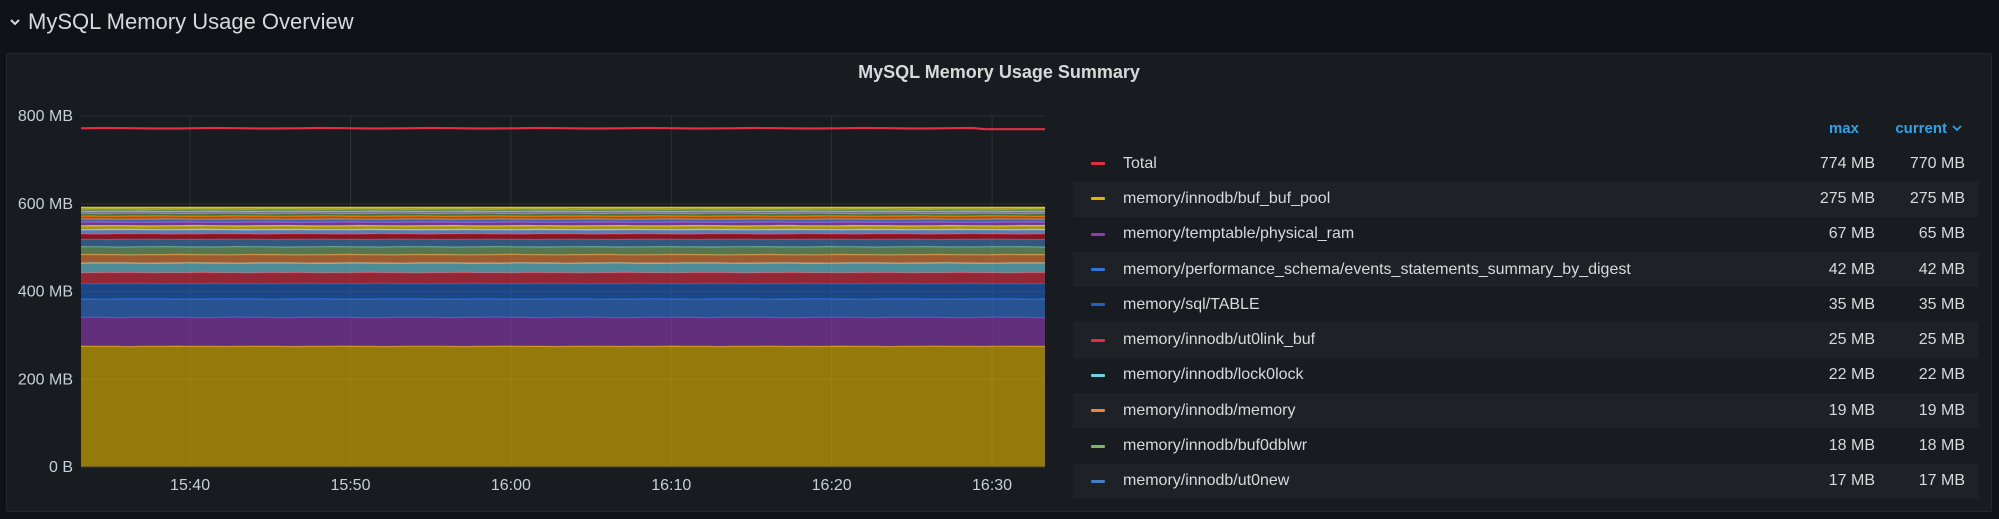  What do you see at coordinates (45, 379) in the screenshot?
I see `y-tick-label: 200 MB` at bounding box center [45, 379].